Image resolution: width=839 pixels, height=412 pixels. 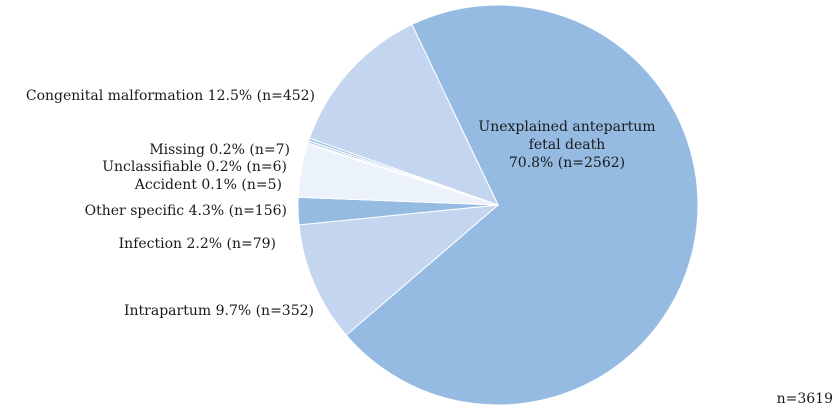 I want to click on slice-label-other-specific: Other specific 4.3% (n=156), so click(x=186, y=211).